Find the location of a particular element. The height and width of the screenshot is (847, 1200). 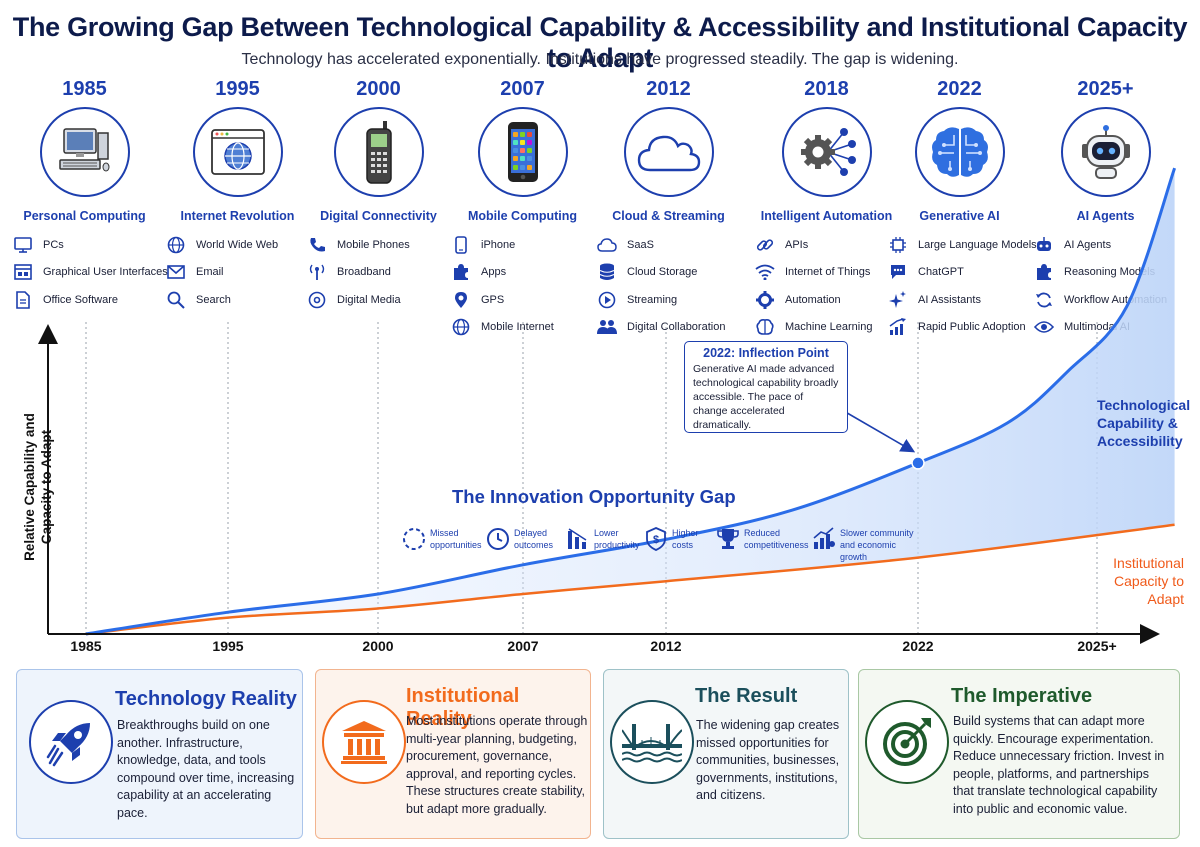

item-label: Graphical User Interfaces is located at coordinates (105, 272).